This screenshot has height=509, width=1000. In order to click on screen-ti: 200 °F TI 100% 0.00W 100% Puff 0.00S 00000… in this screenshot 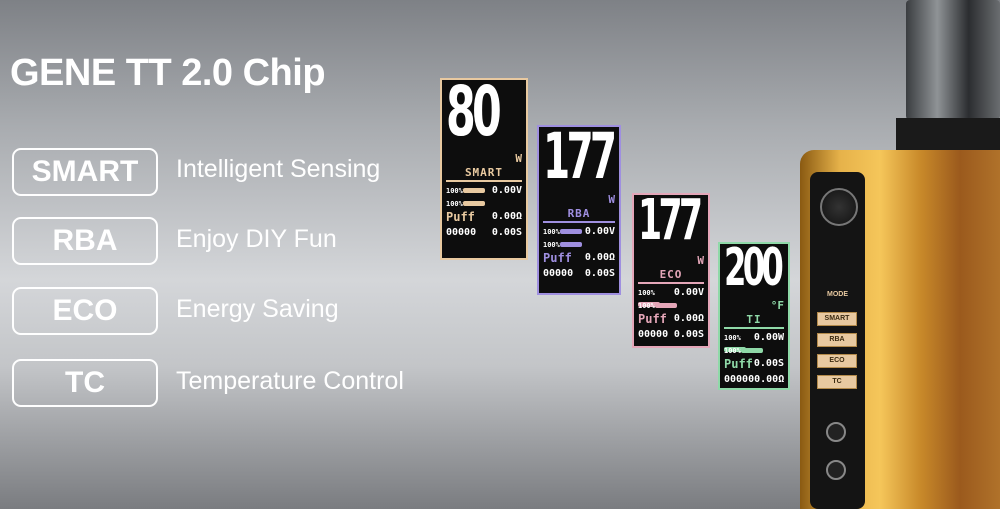, I will do `click(754, 316)`.